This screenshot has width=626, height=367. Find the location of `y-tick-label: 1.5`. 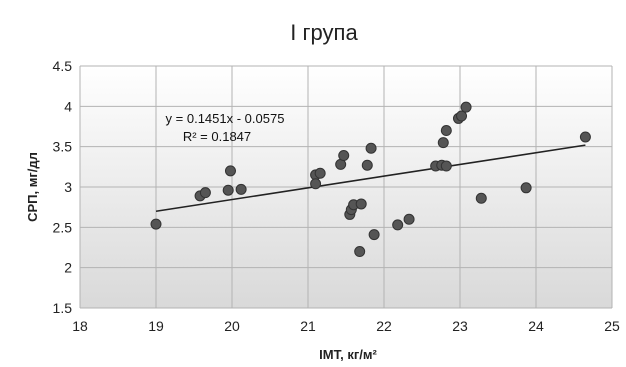

y-tick-label: 1.5 is located at coordinates (63, 308).